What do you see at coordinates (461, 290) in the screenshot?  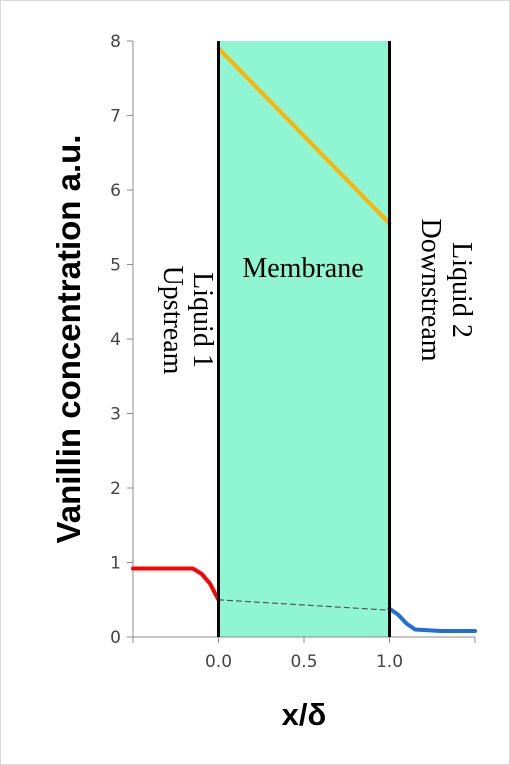 I see `region-label-downstream-line2: Liquid 2` at bounding box center [461, 290].